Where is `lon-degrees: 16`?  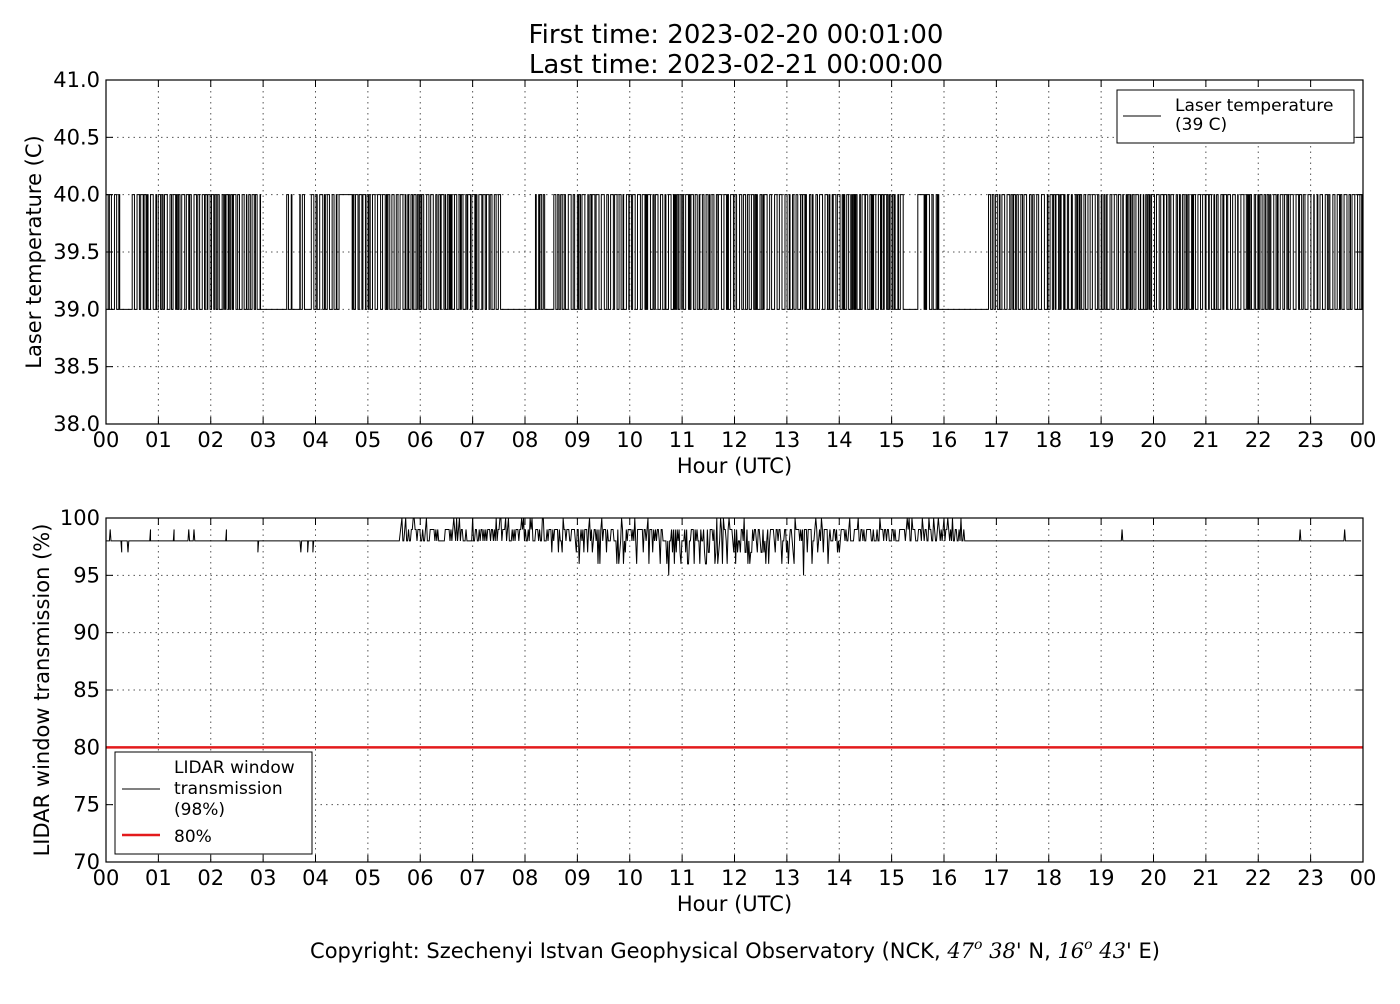 lon-degrees: 16 is located at coordinates (1070, 951).